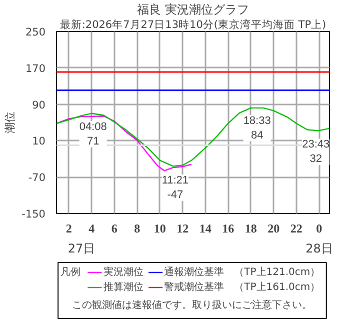  Describe the element at coordinates (175, 188) in the screenshot. I see `annotation: 11:21 -47` at that location.